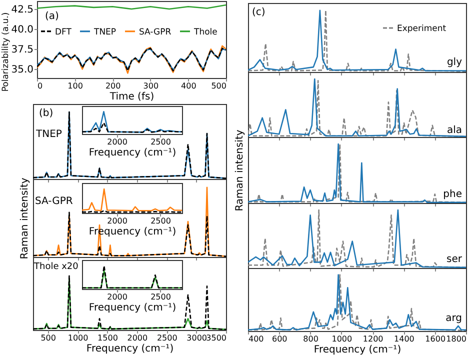 This screenshot has width=474, height=356. I want to click on annotation: gly, so click(454, 62).